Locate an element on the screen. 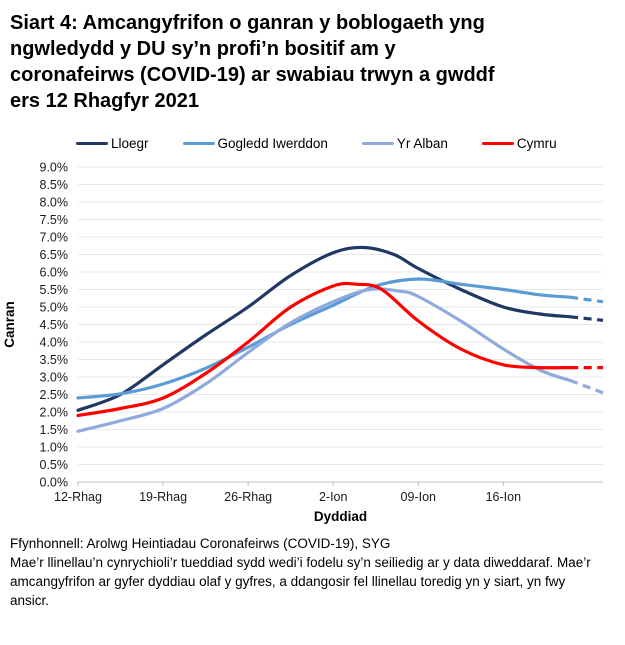 The width and height of the screenshot is (625, 645). legend-swatch-yr-alban is located at coordinates (377, 143).